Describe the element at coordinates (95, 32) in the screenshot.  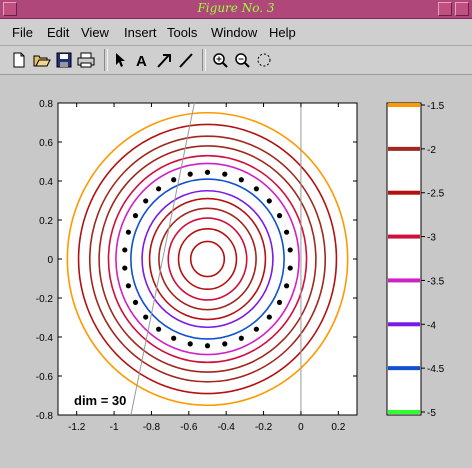
I see `menu-view: View` at that location.